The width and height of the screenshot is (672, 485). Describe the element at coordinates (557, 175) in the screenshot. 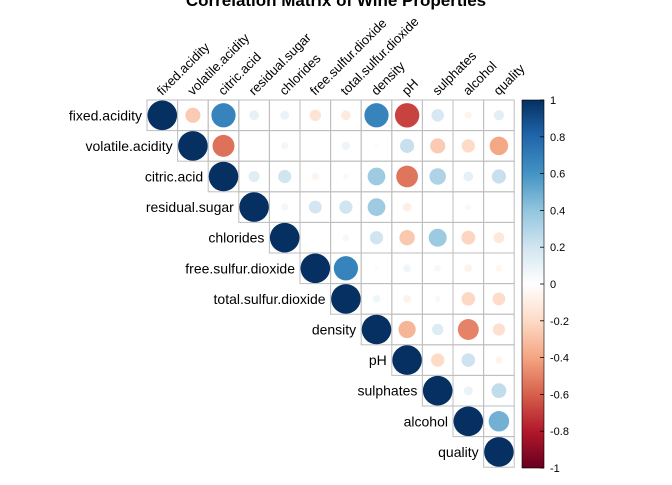

I see `color-bar-tick-label: 0.6` at that location.